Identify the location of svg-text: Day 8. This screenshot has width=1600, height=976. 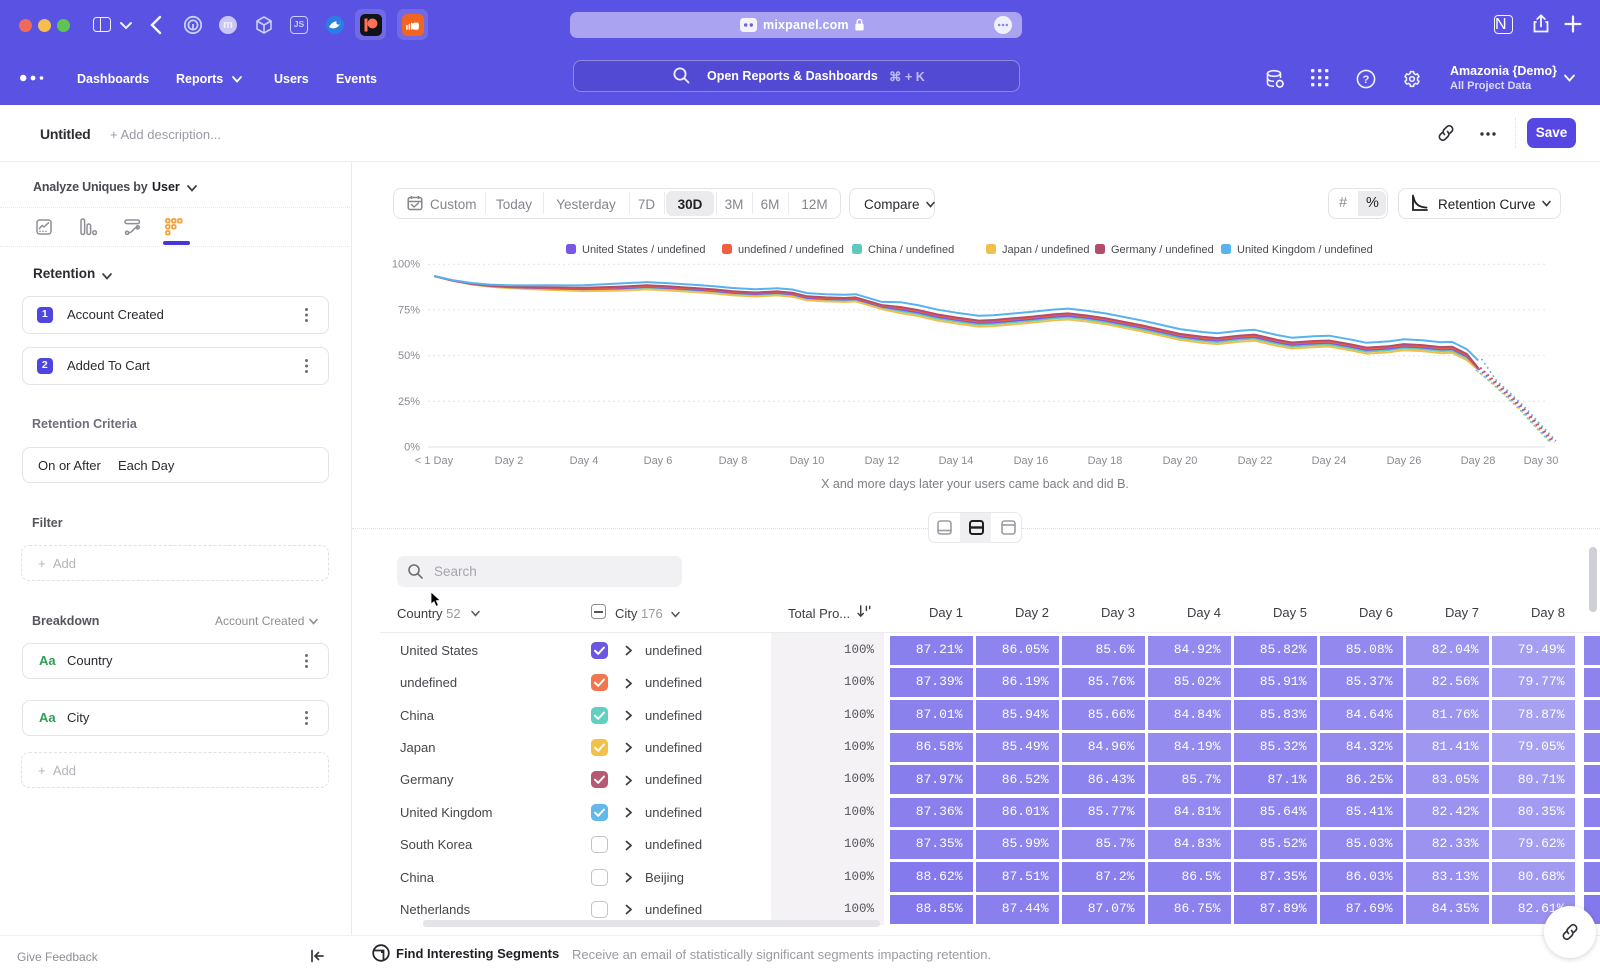
(733, 461).